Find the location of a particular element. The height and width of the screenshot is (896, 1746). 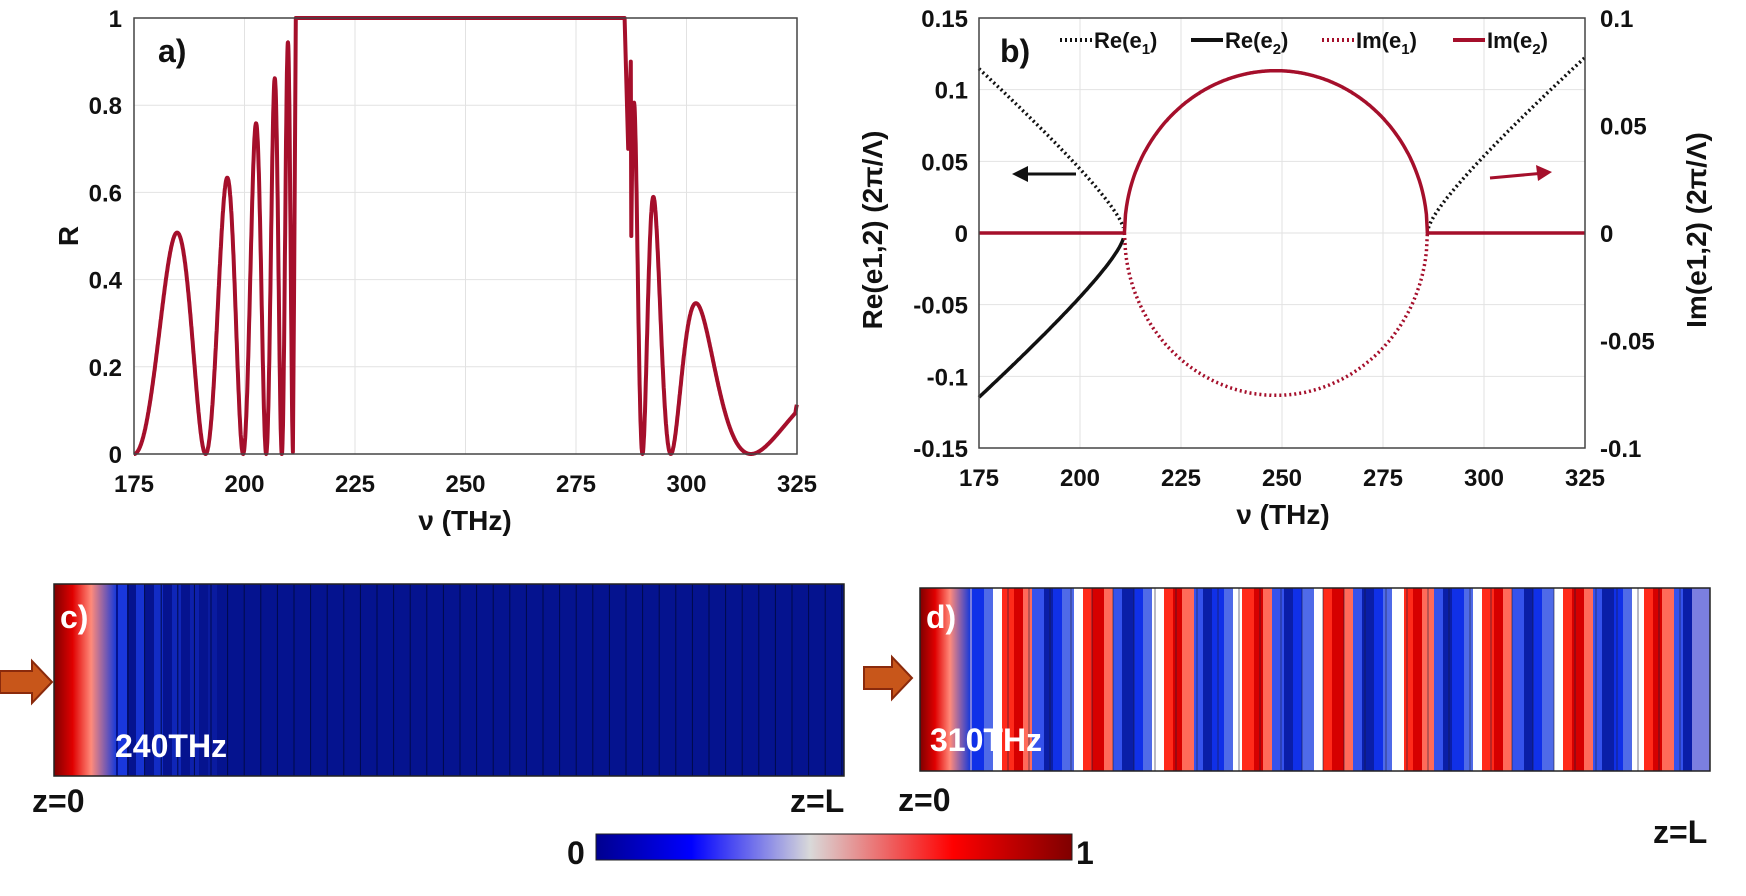

panel-a-xtick-labels: 175 200 225 250 275 300 325 is located at coordinates (465, 484).